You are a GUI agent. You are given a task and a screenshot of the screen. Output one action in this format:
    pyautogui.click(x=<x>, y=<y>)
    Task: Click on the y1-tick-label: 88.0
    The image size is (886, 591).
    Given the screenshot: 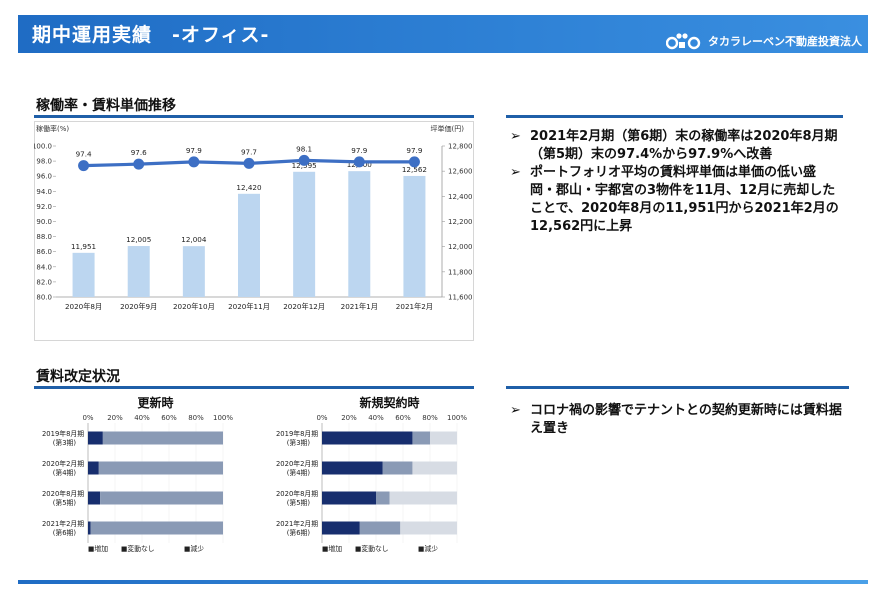 What is the action you would take?
    pyautogui.click(x=44, y=237)
    